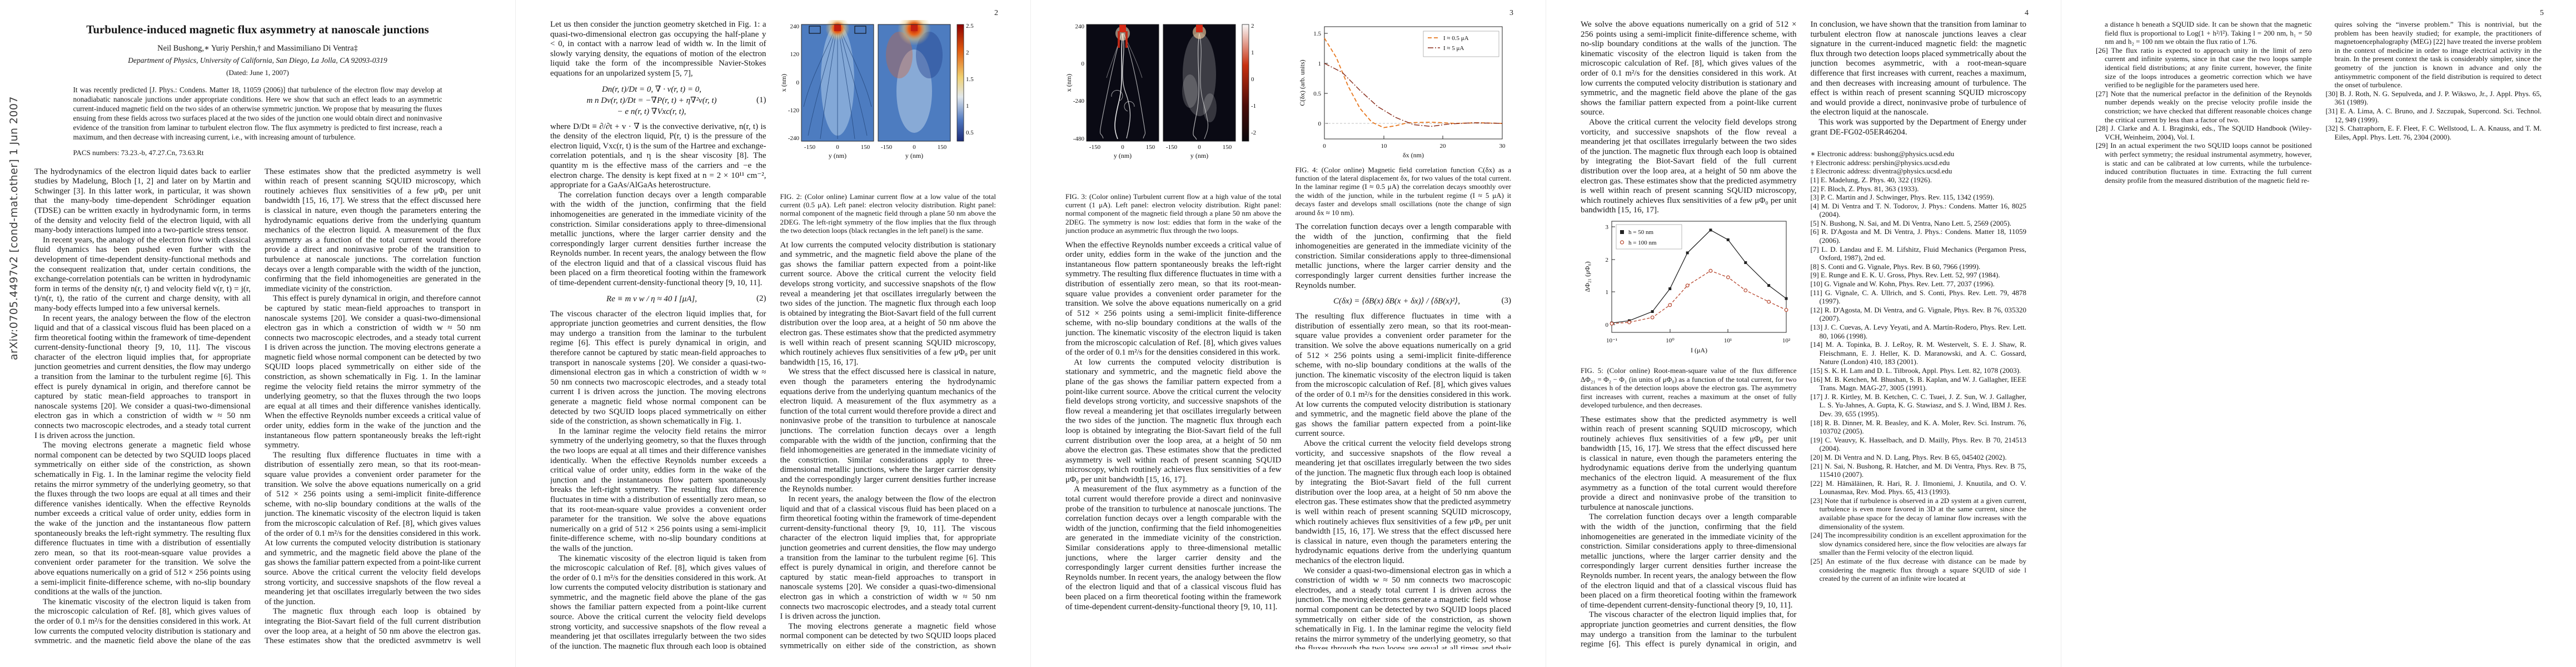 This screenshot has height=667, width=2576. What do you see at coordinates (794, 54) in the screenshot?
I see `tick-label: 120` at bounding box center [794, 54].